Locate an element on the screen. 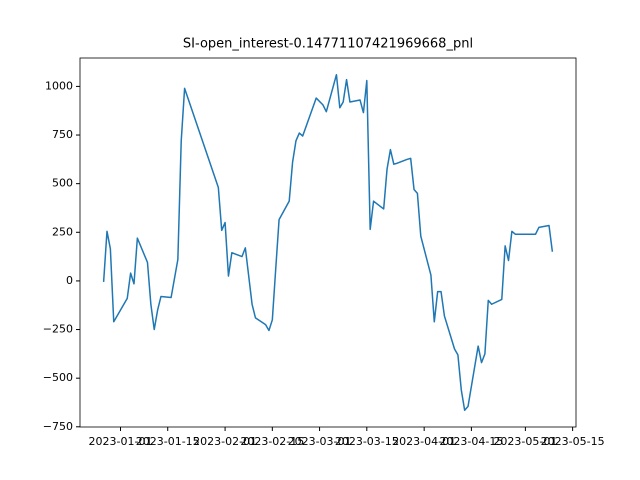 Image resolution: width=640 pixels, height=480 pixels. x-tick-label: 2023-03-01 is located at coordinates (320, 441).